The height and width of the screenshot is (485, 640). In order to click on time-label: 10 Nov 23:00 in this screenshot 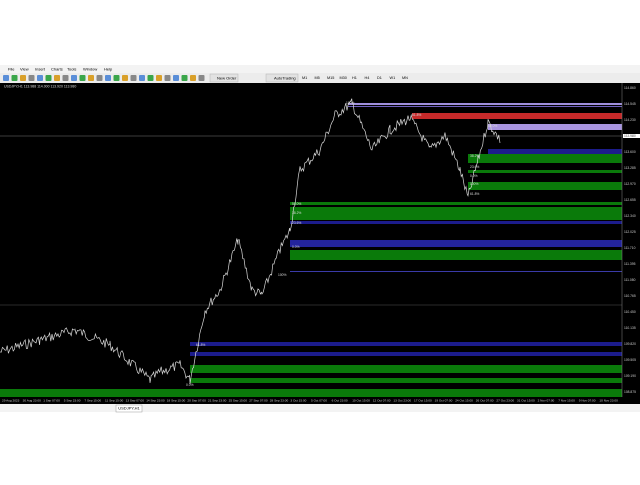, I will do `click(608, 400)`.